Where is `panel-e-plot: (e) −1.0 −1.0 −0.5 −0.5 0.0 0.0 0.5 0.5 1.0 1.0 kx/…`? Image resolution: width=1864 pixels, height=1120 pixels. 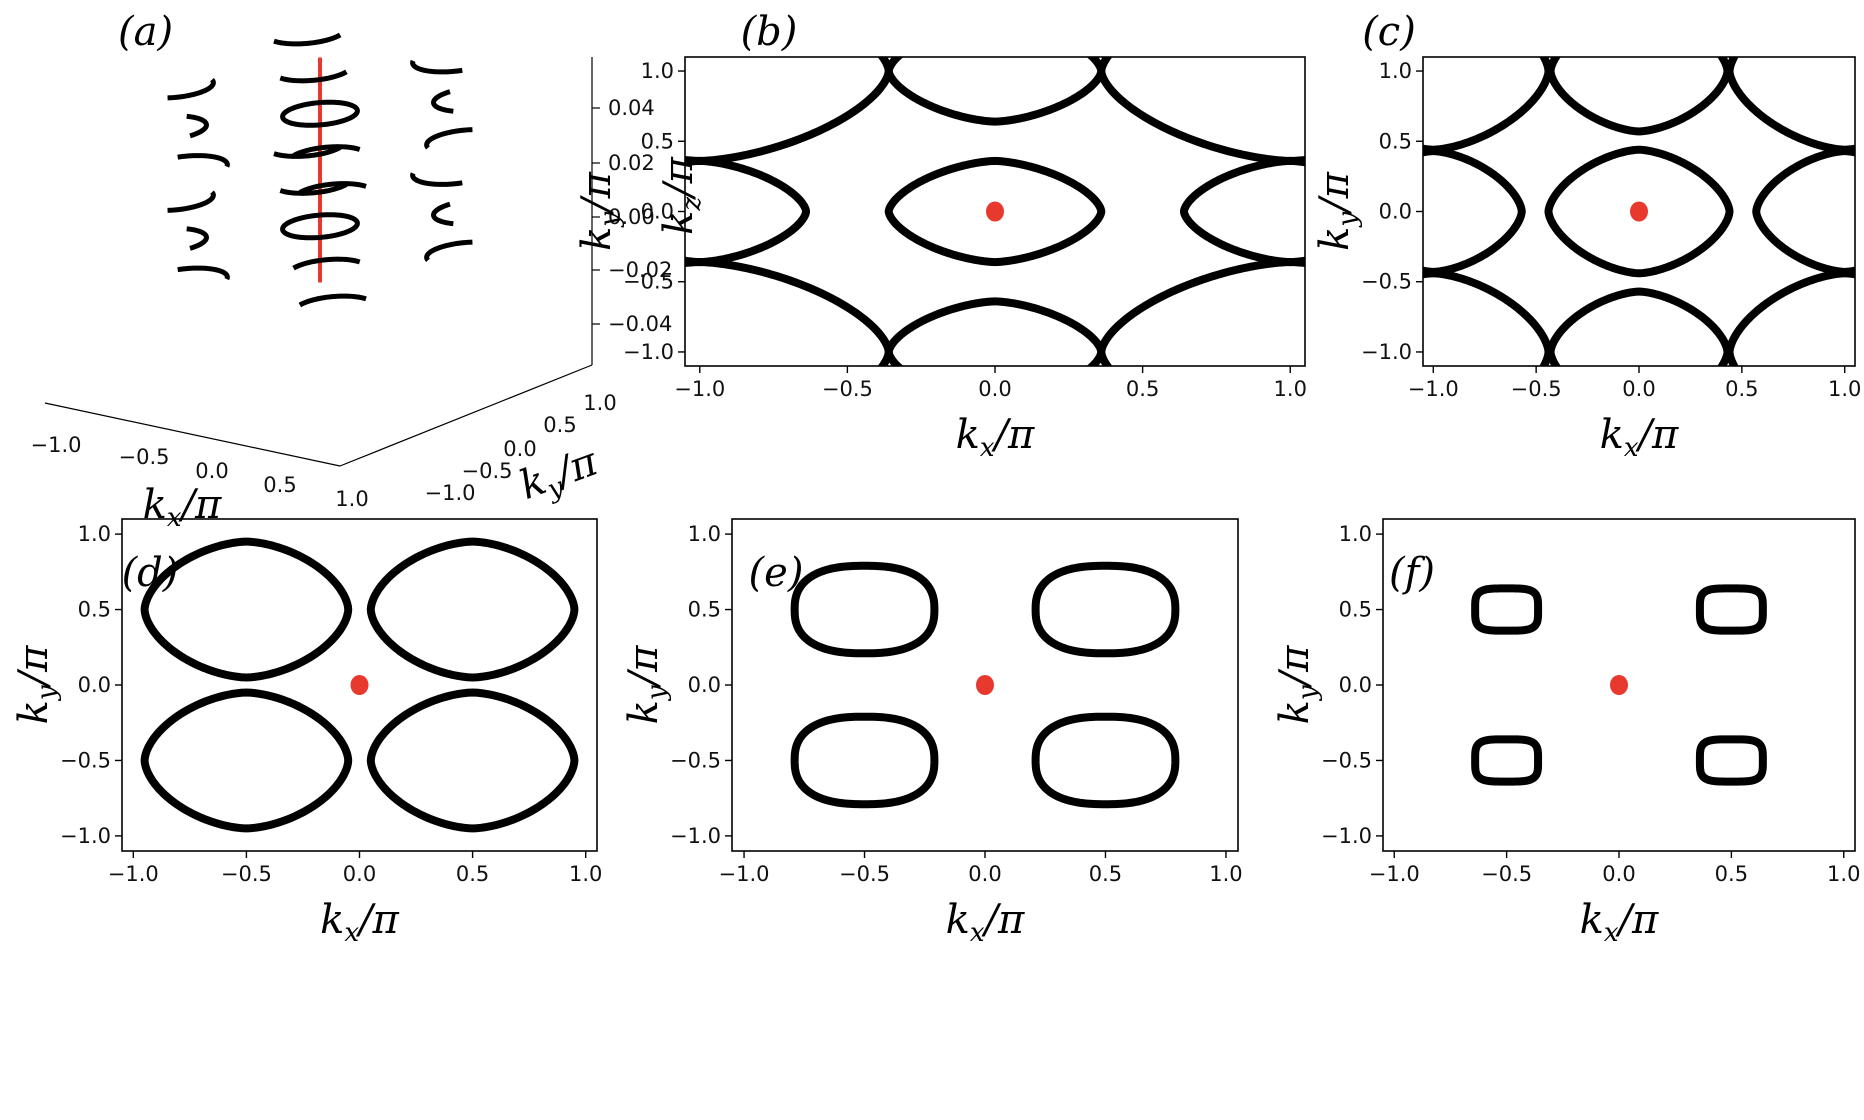
panel-e-plot: (e) −1.0 −1.0 −0.5 −0.5 0.0 0.0 0.5 0.5 1.0 1.0 kx/… is located at coordinates (932, 733).